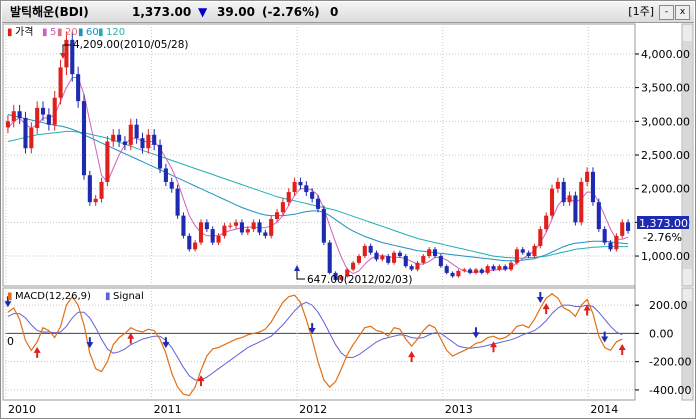 The image size is (696, 419). I want to click on price-tick-label: 1,000.00, so click(665, 256).